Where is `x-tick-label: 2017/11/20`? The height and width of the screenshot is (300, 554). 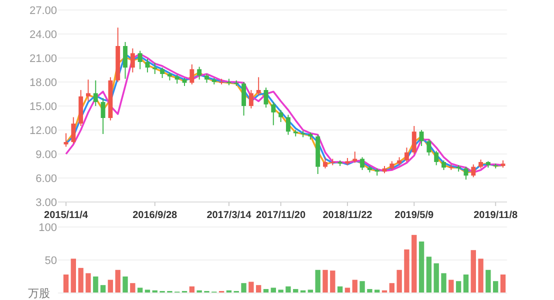 x-tick-label: 2017/11/20 is located at coordinates (281, 215).